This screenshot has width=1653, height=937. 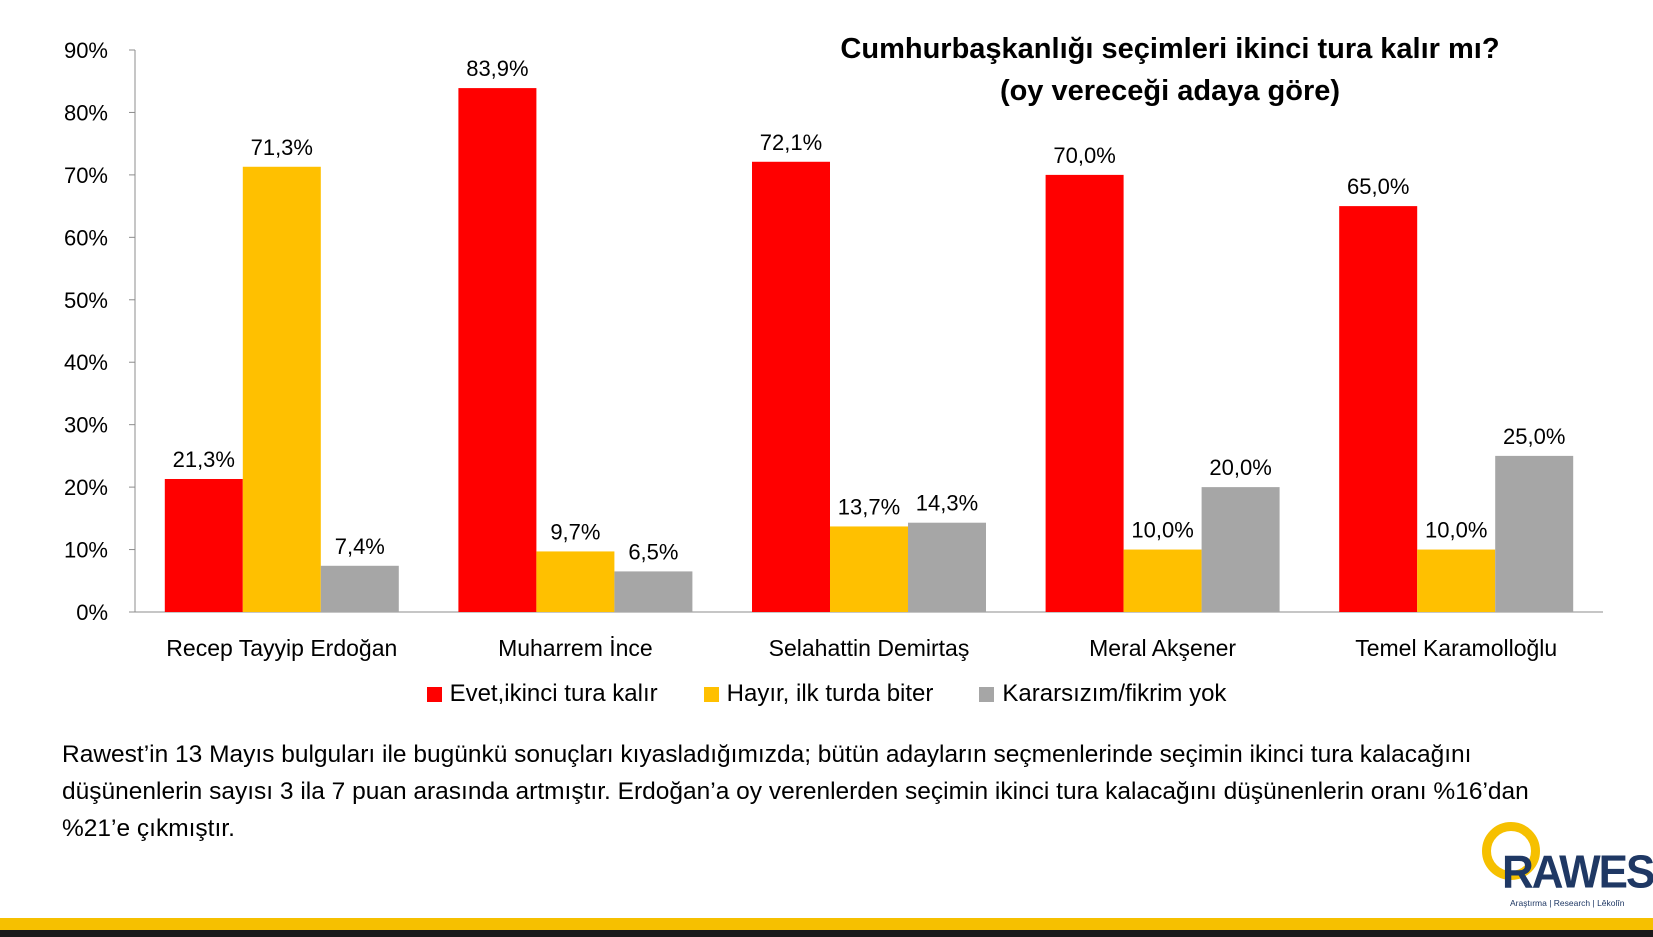 I want to click on data-label: 21,3%, so click(x=204, y=459).